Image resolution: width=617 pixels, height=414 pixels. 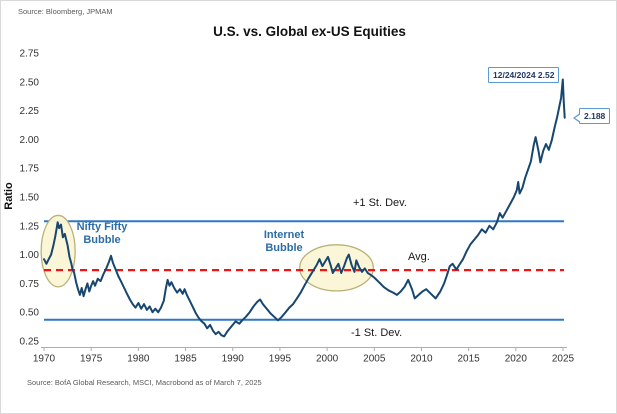 What do you see at coordinates (30, 313) in the screenshot?
I see `y-tick-label: 0.50` at bounding box center [30, 313].